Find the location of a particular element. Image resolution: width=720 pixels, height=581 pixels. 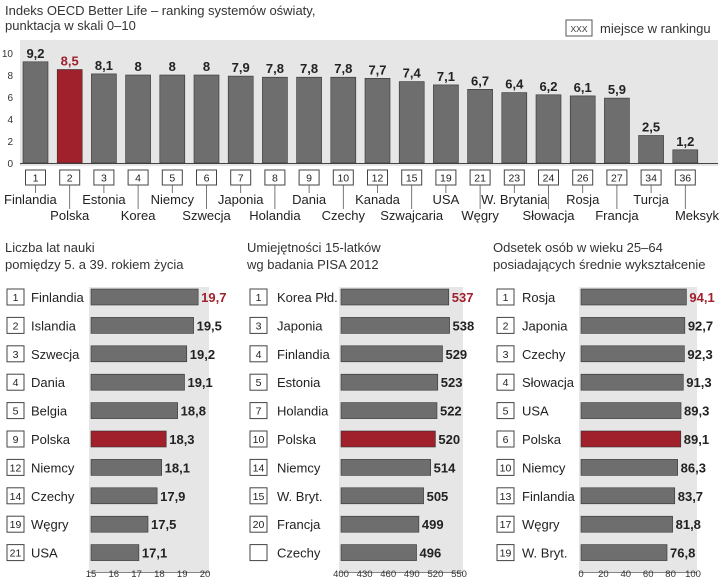

category-label: Słowacja is located at coordinates (548, 215).